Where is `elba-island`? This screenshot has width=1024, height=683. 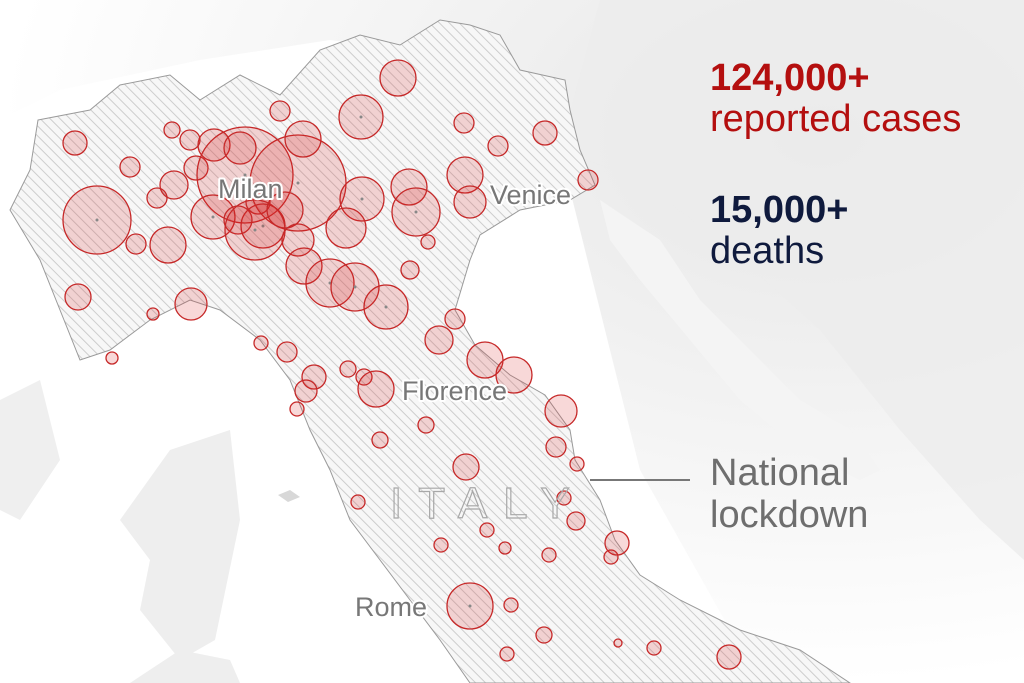
elba-island is located at coordinates (289, 496).